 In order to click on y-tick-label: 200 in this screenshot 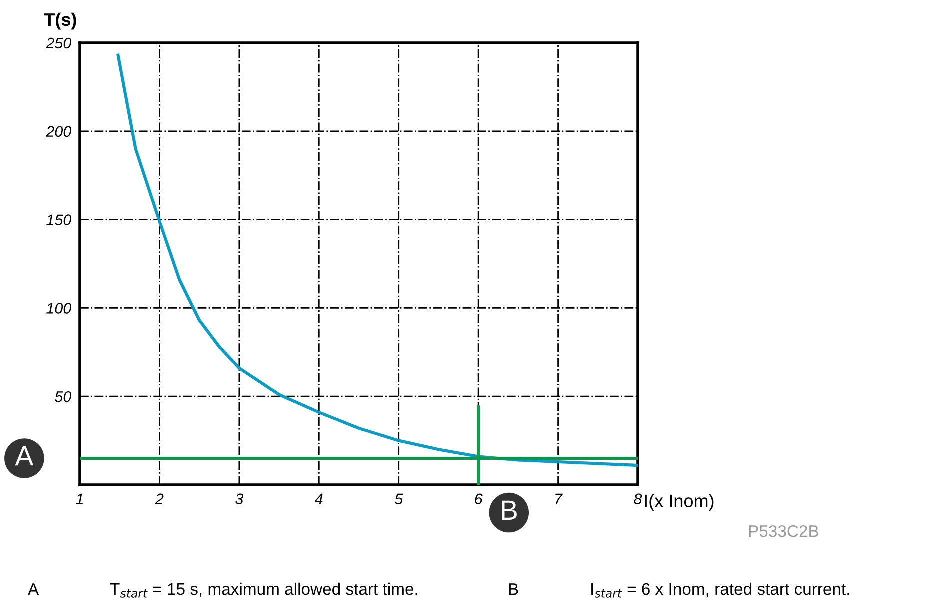, I will do `click(59, 132)`.